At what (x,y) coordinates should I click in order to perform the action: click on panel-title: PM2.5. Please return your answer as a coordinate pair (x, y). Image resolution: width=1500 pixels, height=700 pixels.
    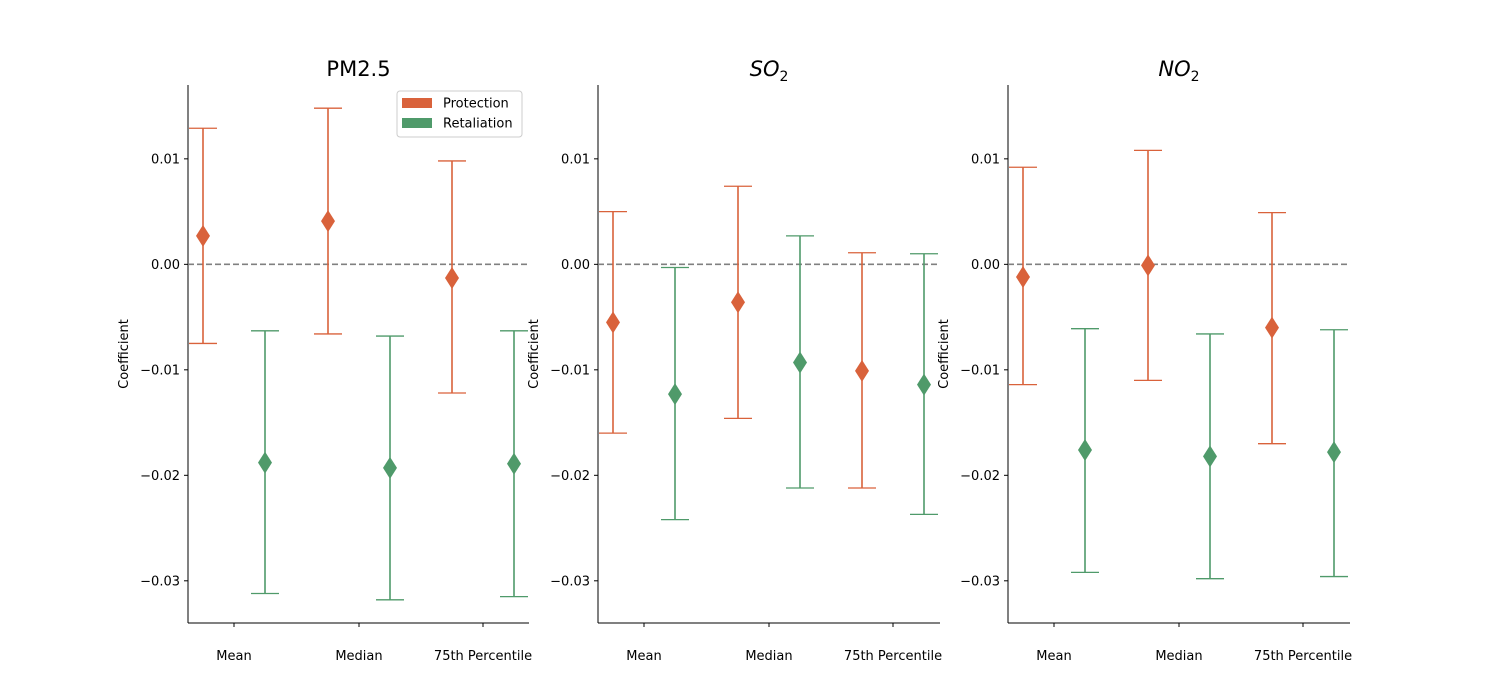
    Looking at the image, I should click on (358, 69).